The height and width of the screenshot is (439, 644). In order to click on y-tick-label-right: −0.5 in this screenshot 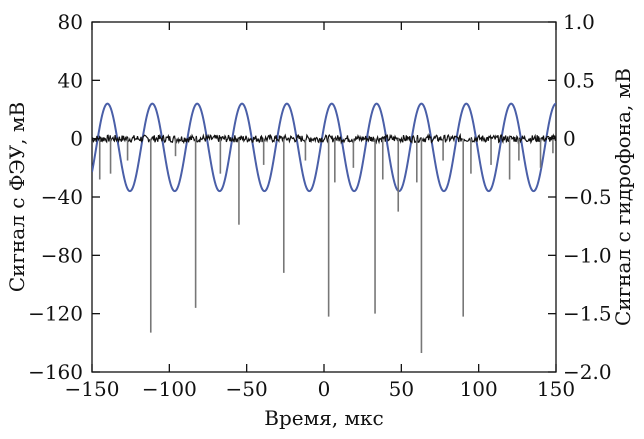, I will do `click(587, 197)`.